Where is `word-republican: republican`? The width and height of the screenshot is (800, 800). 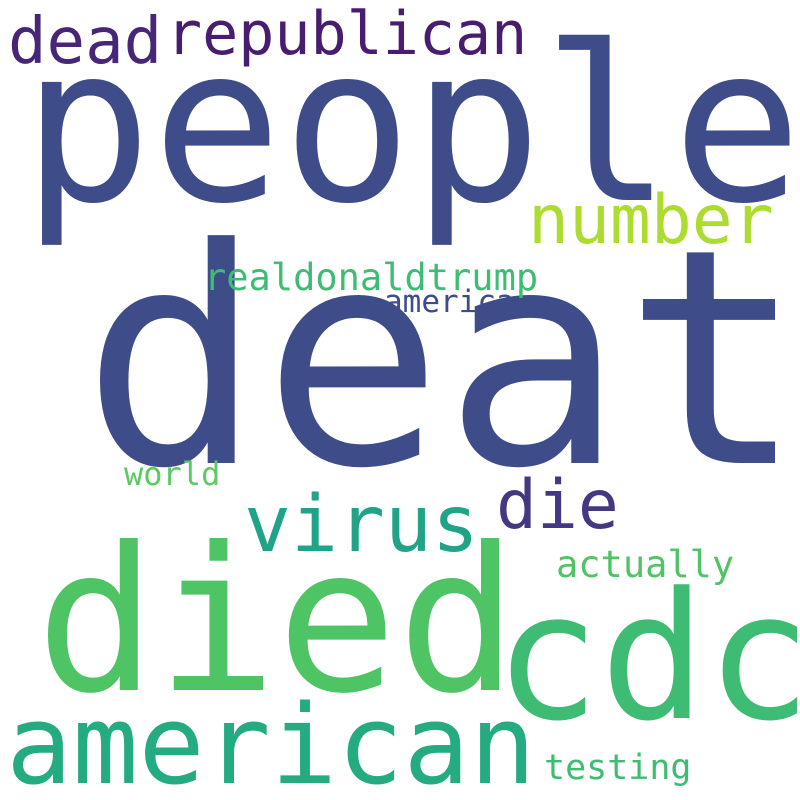
word-republican: republican is located at coordinates (347, 34).